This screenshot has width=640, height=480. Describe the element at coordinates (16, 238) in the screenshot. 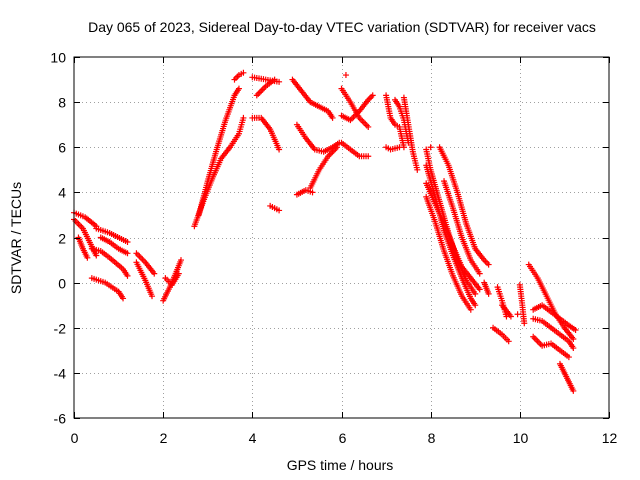

I see `y-axis-label: SDTVAR / TECUs` at that location.